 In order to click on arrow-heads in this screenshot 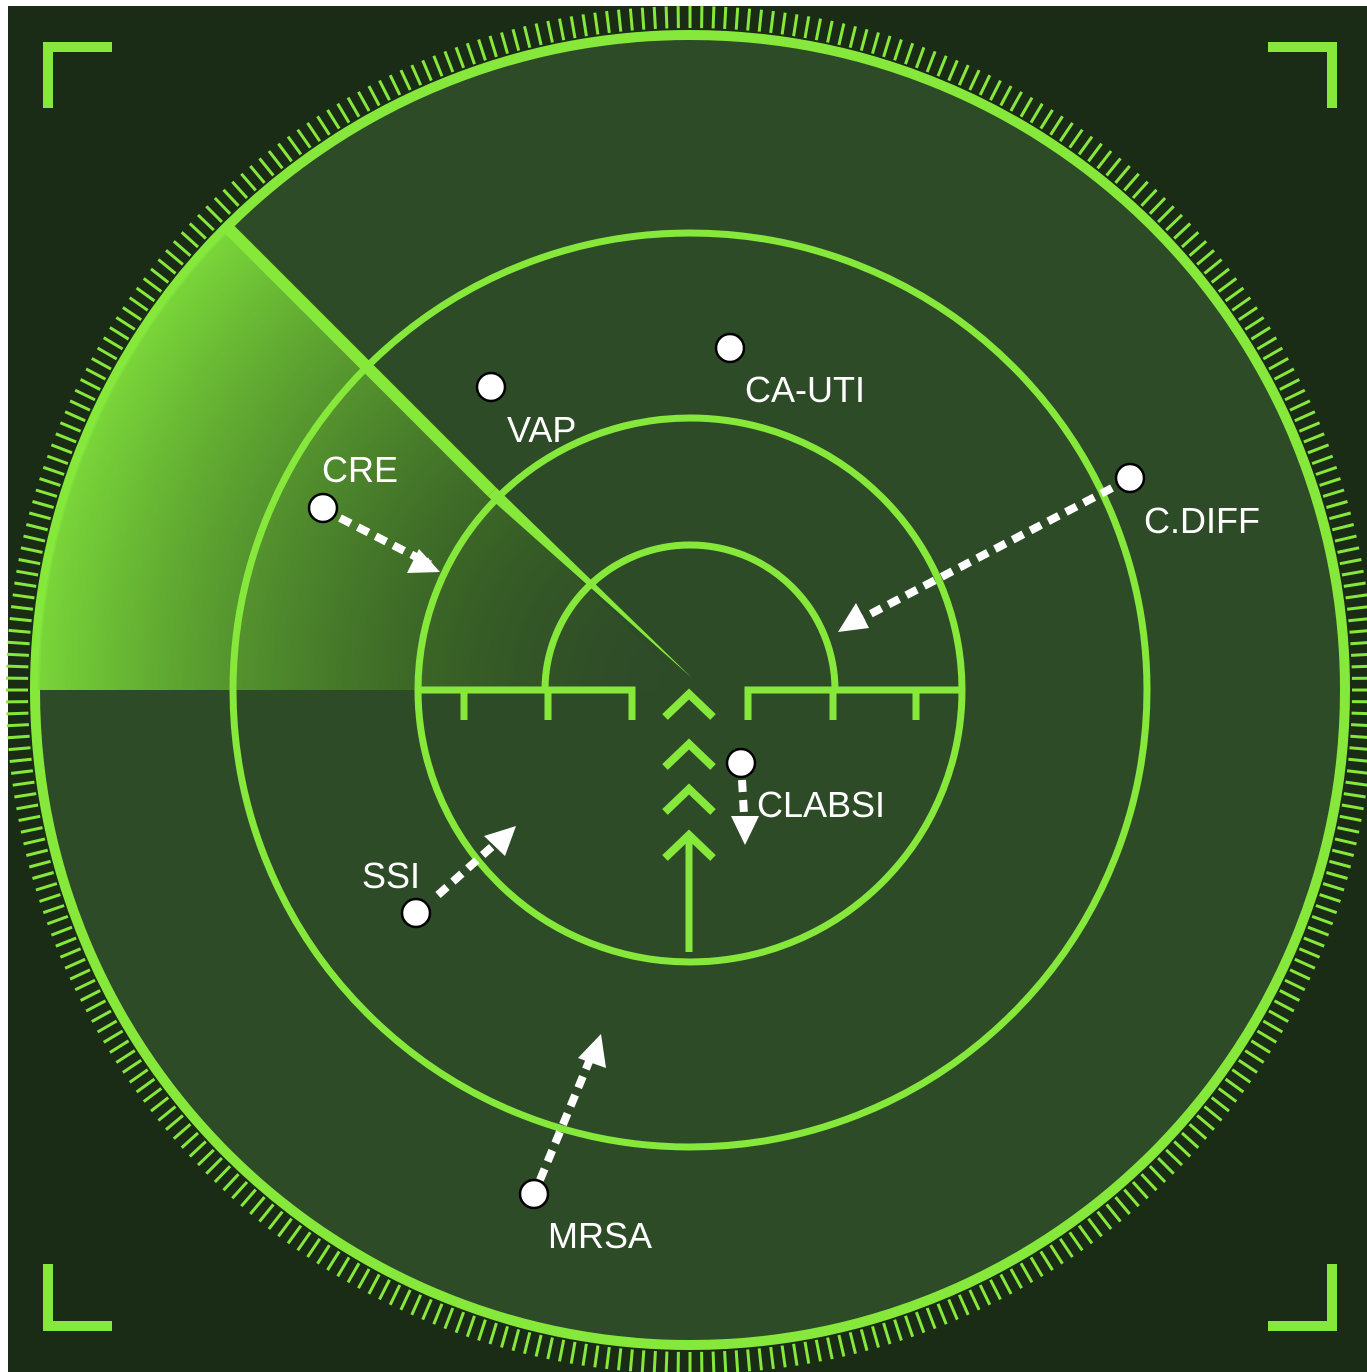, I will do `click(638, 808)`.